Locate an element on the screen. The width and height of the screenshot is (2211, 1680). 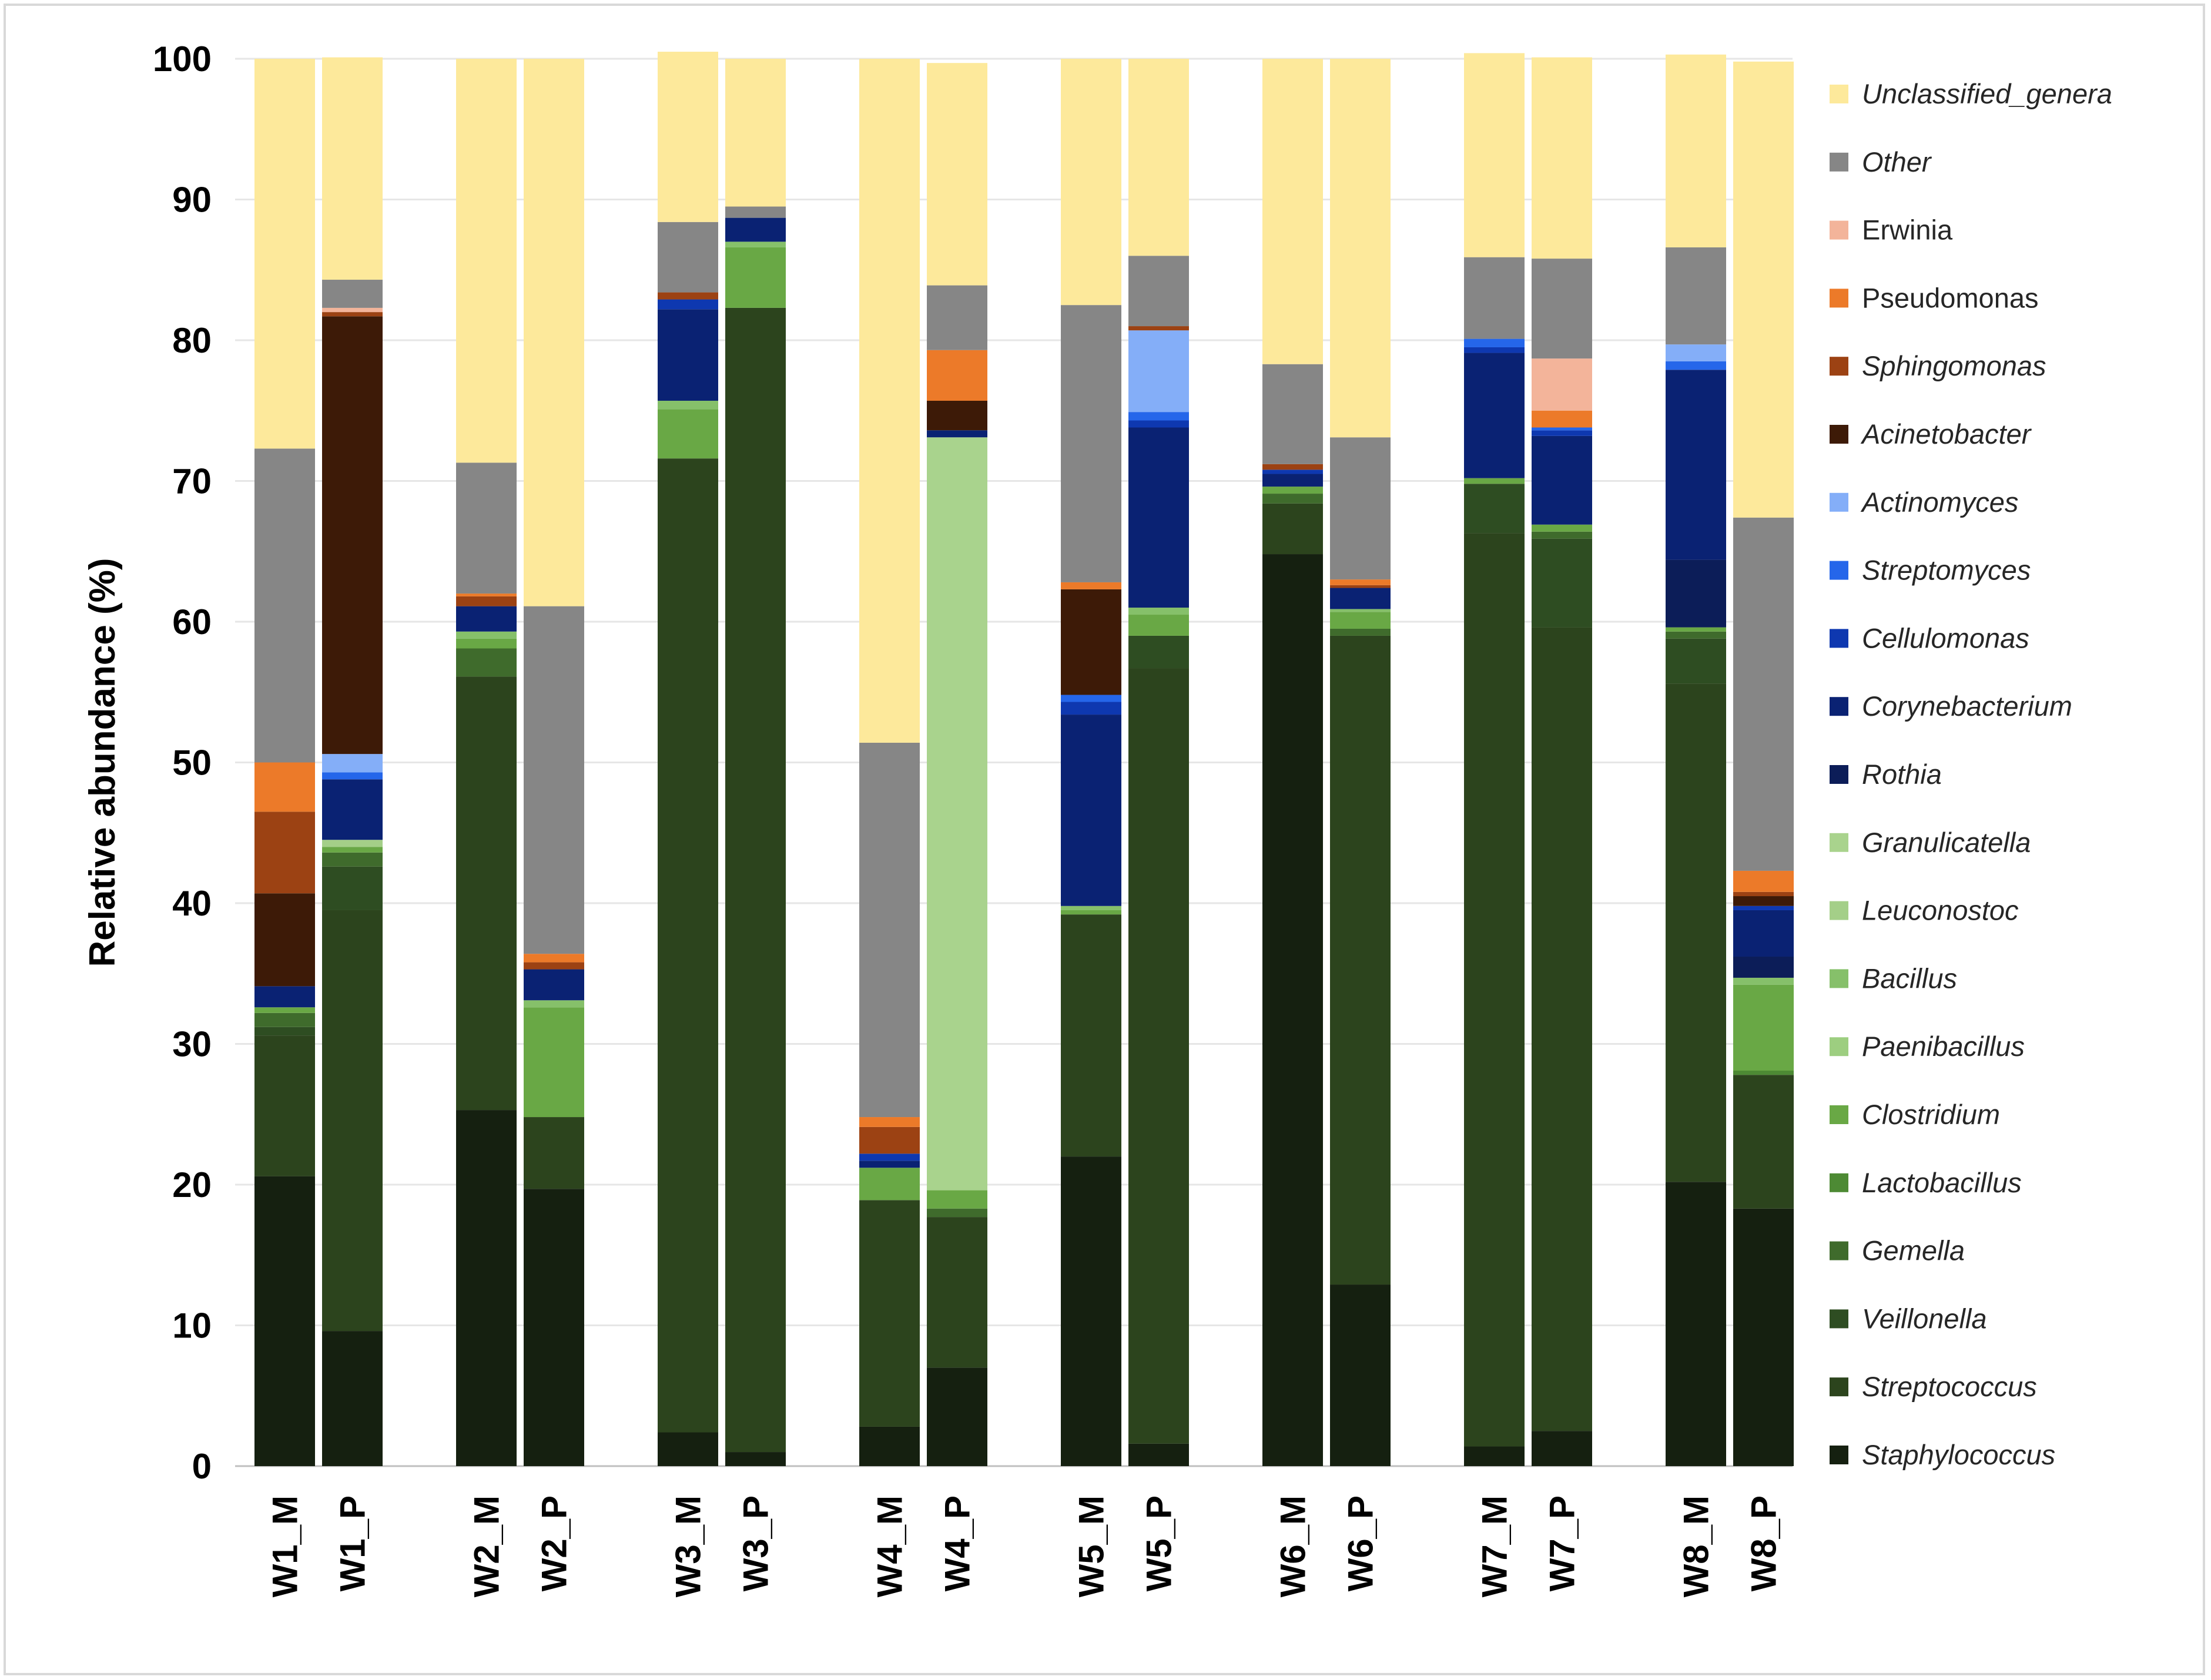
y-tick-label: 0 is located at coordinates (202, 1466).